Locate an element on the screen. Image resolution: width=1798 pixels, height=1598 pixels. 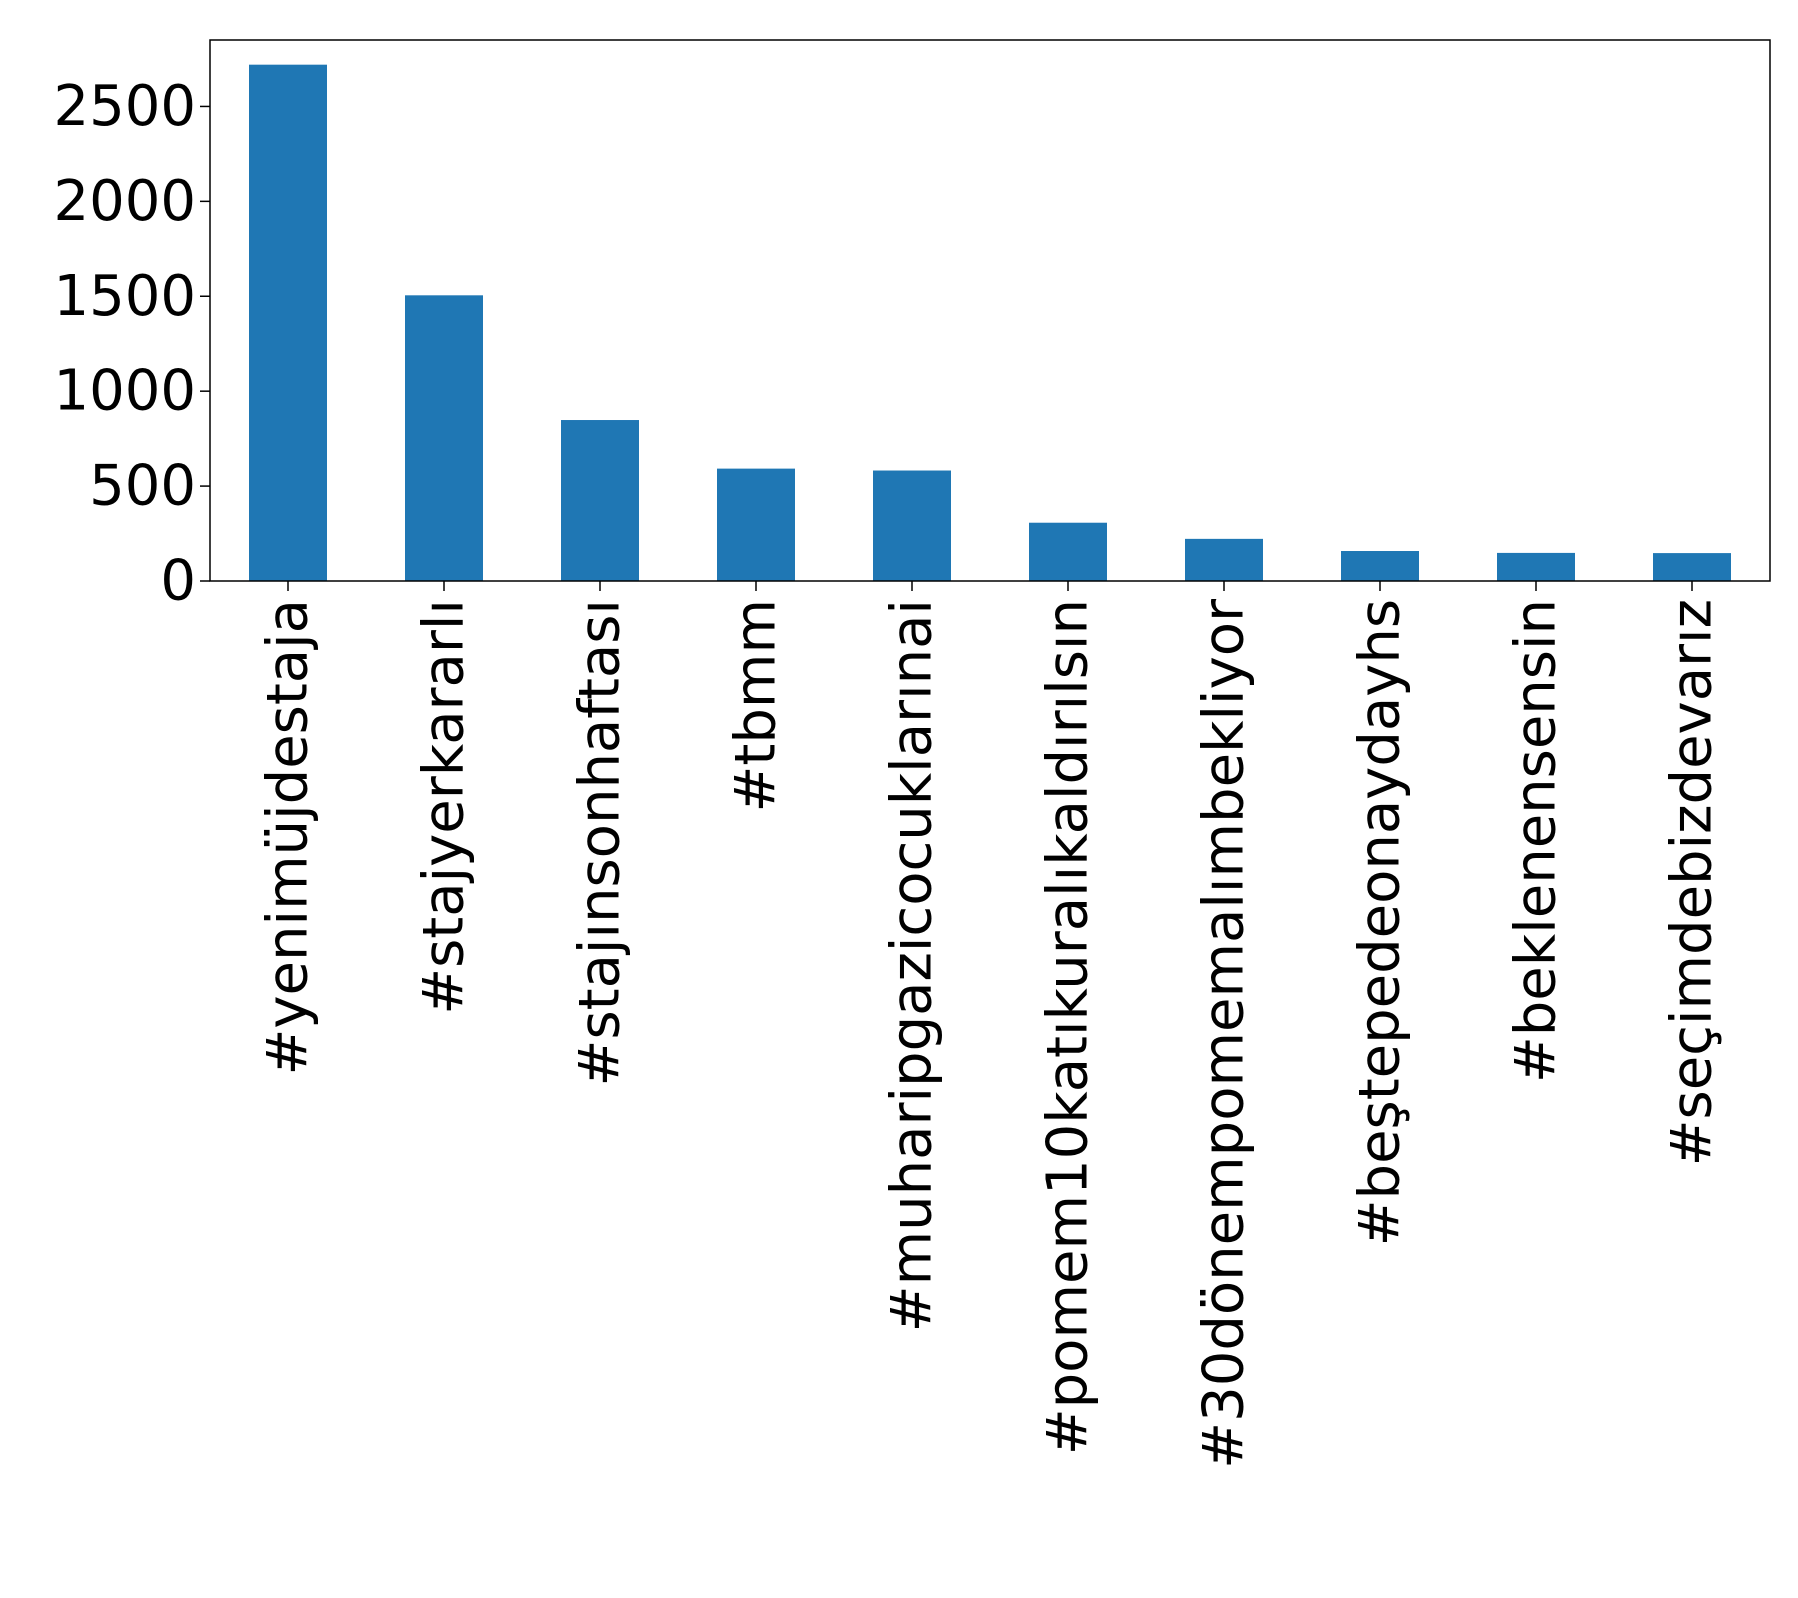
x-tick-label-8: #beklenensensin is located at coordinates (1536, 841).